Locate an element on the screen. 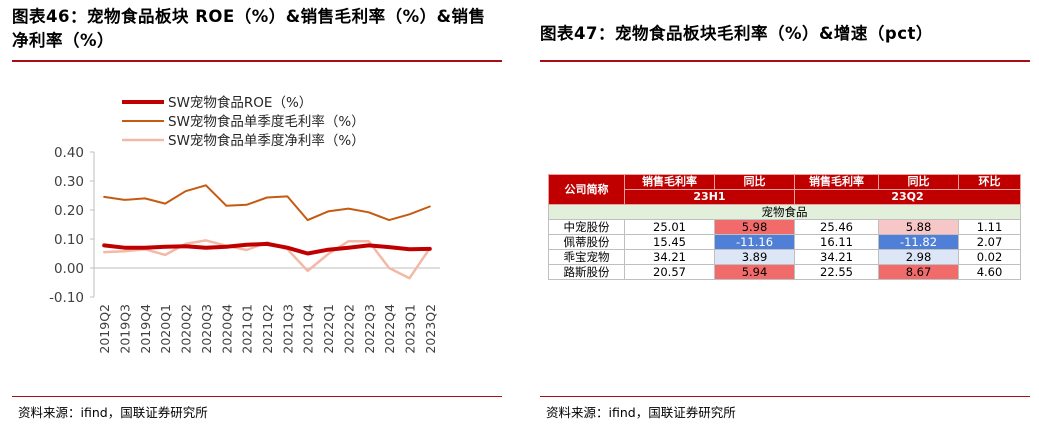  col-header-gm-q2: 销售毛利率 is located at coordinates (836, 182).